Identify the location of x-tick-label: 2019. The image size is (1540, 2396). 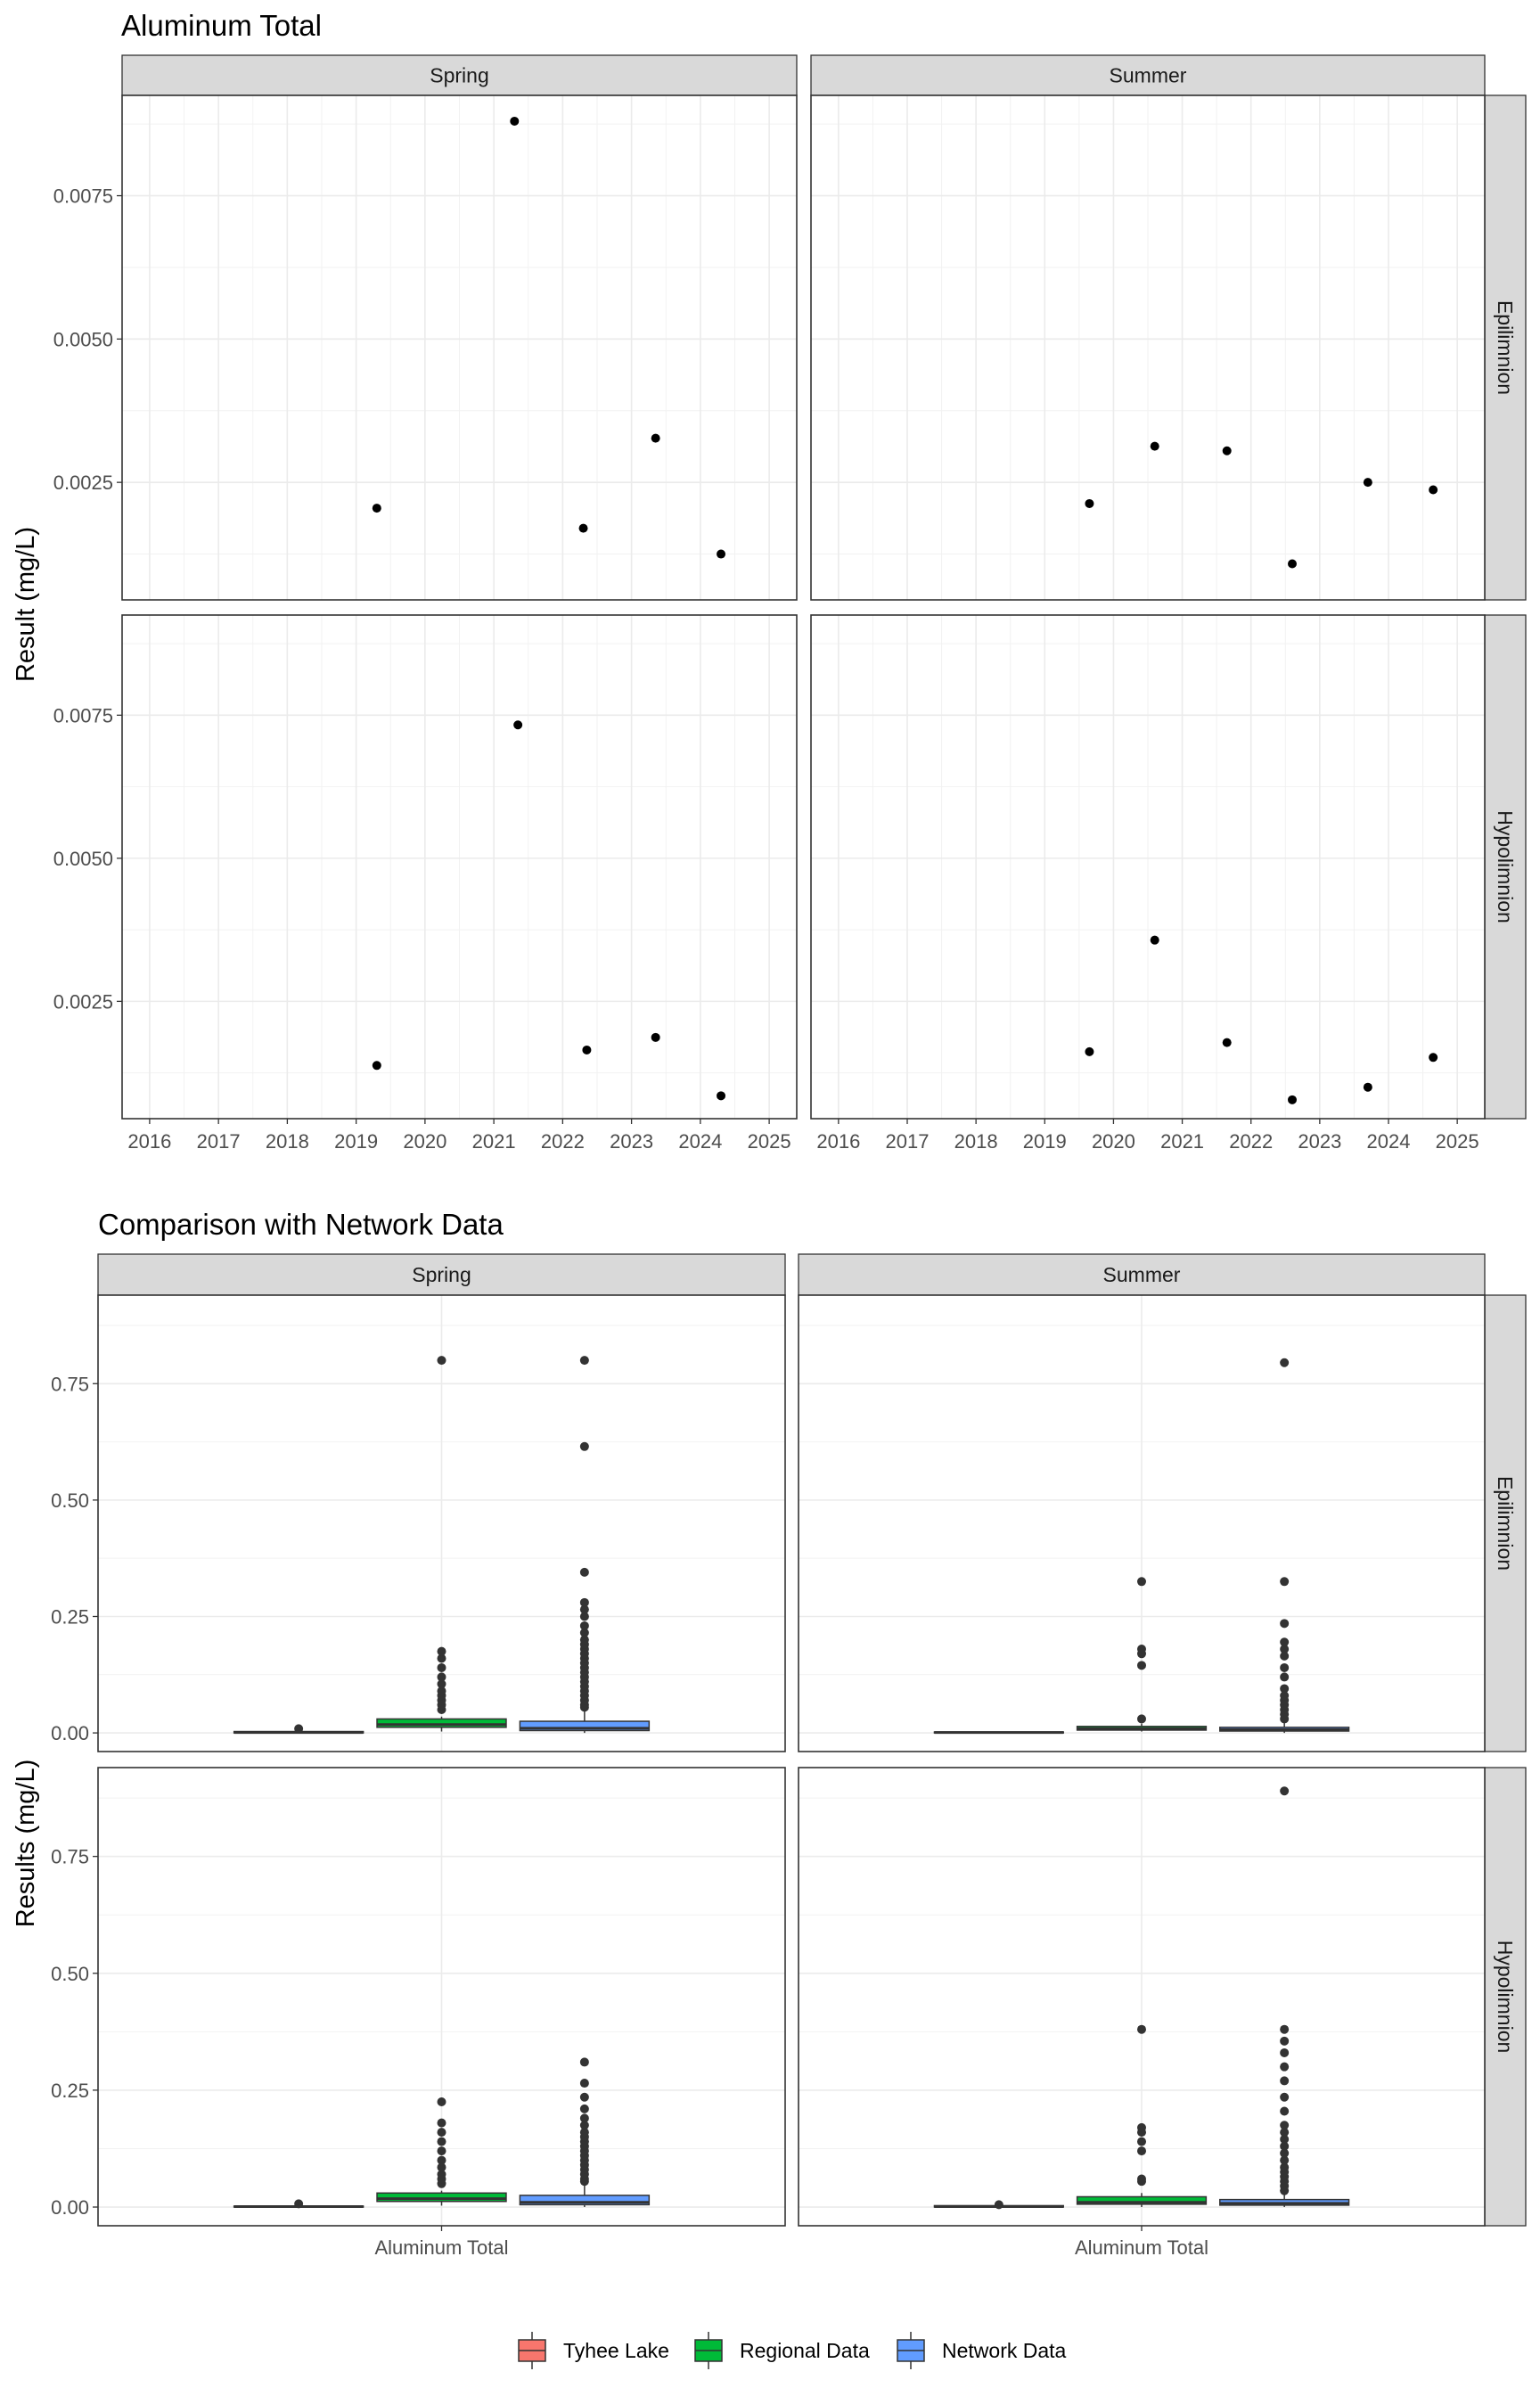
(356, 1142).